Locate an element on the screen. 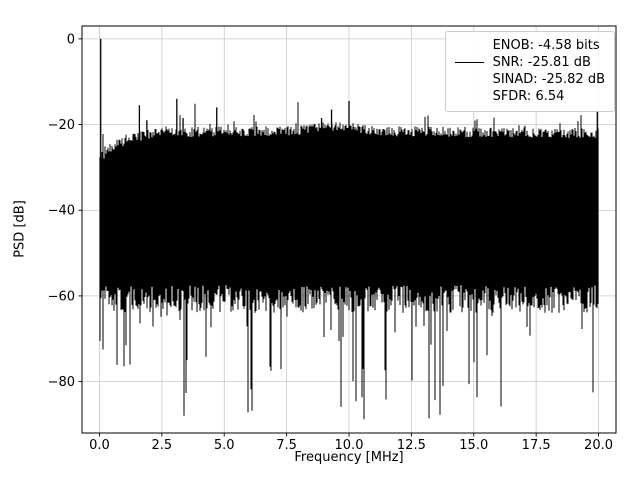 The image size is (640, 480). y-tick-label: −20 is located at coordinates (61, 125).